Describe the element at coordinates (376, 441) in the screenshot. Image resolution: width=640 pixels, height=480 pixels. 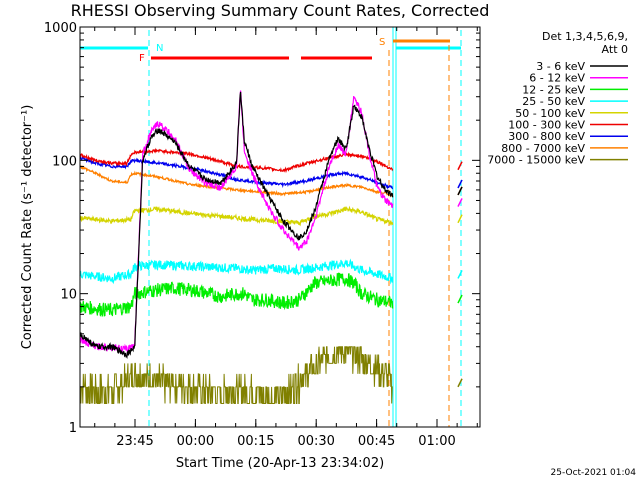
I see `x-tick-label: 00:45` at that location.